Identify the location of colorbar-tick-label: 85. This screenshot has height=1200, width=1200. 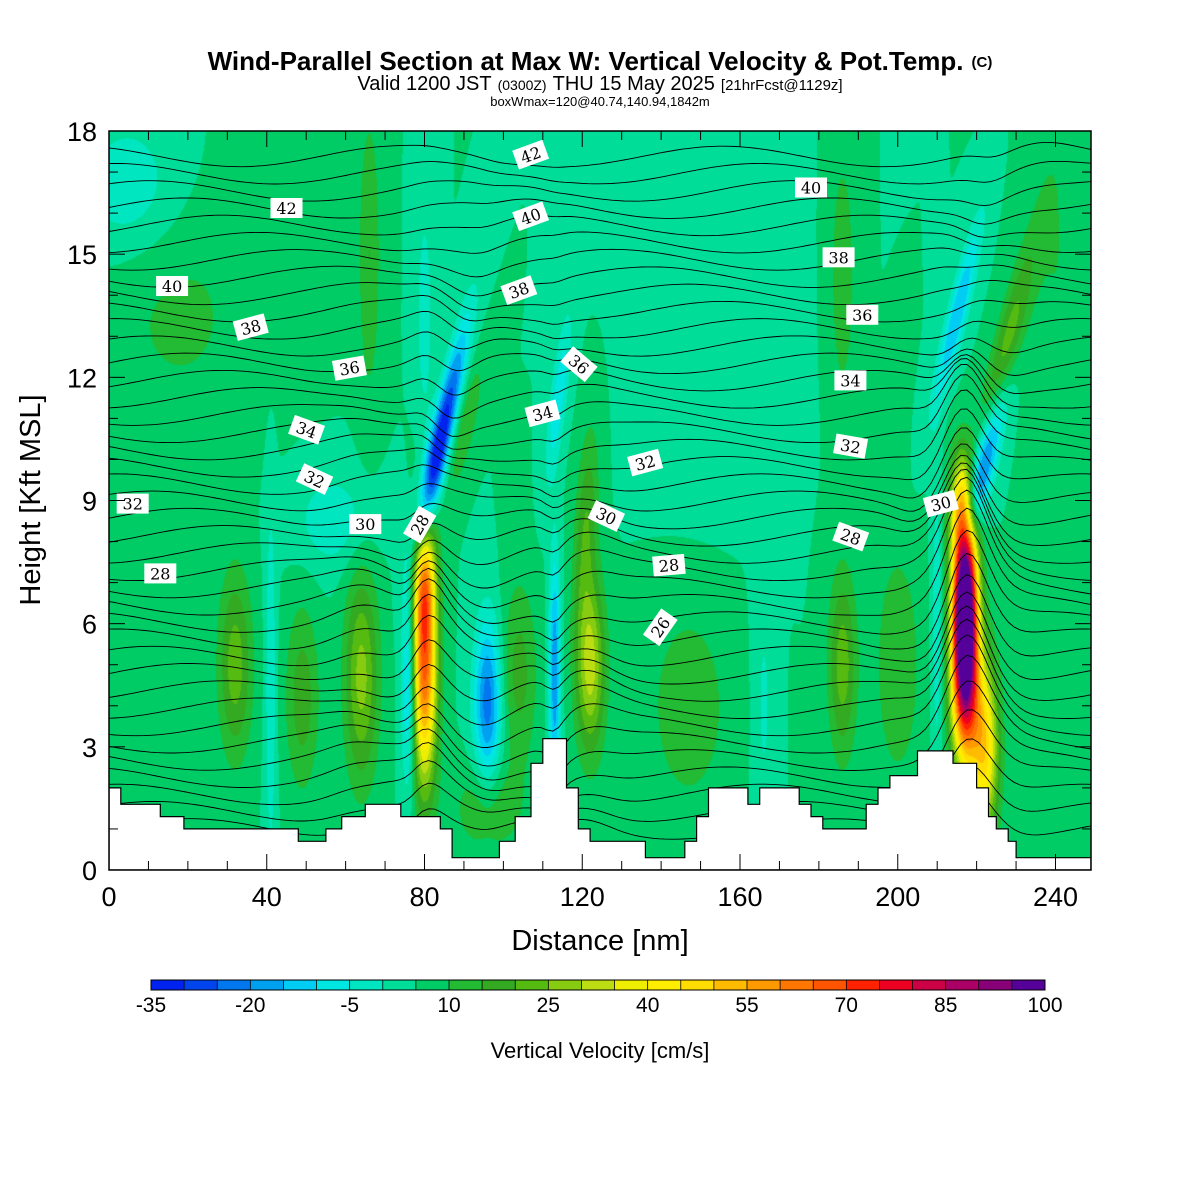
(945, 1005).